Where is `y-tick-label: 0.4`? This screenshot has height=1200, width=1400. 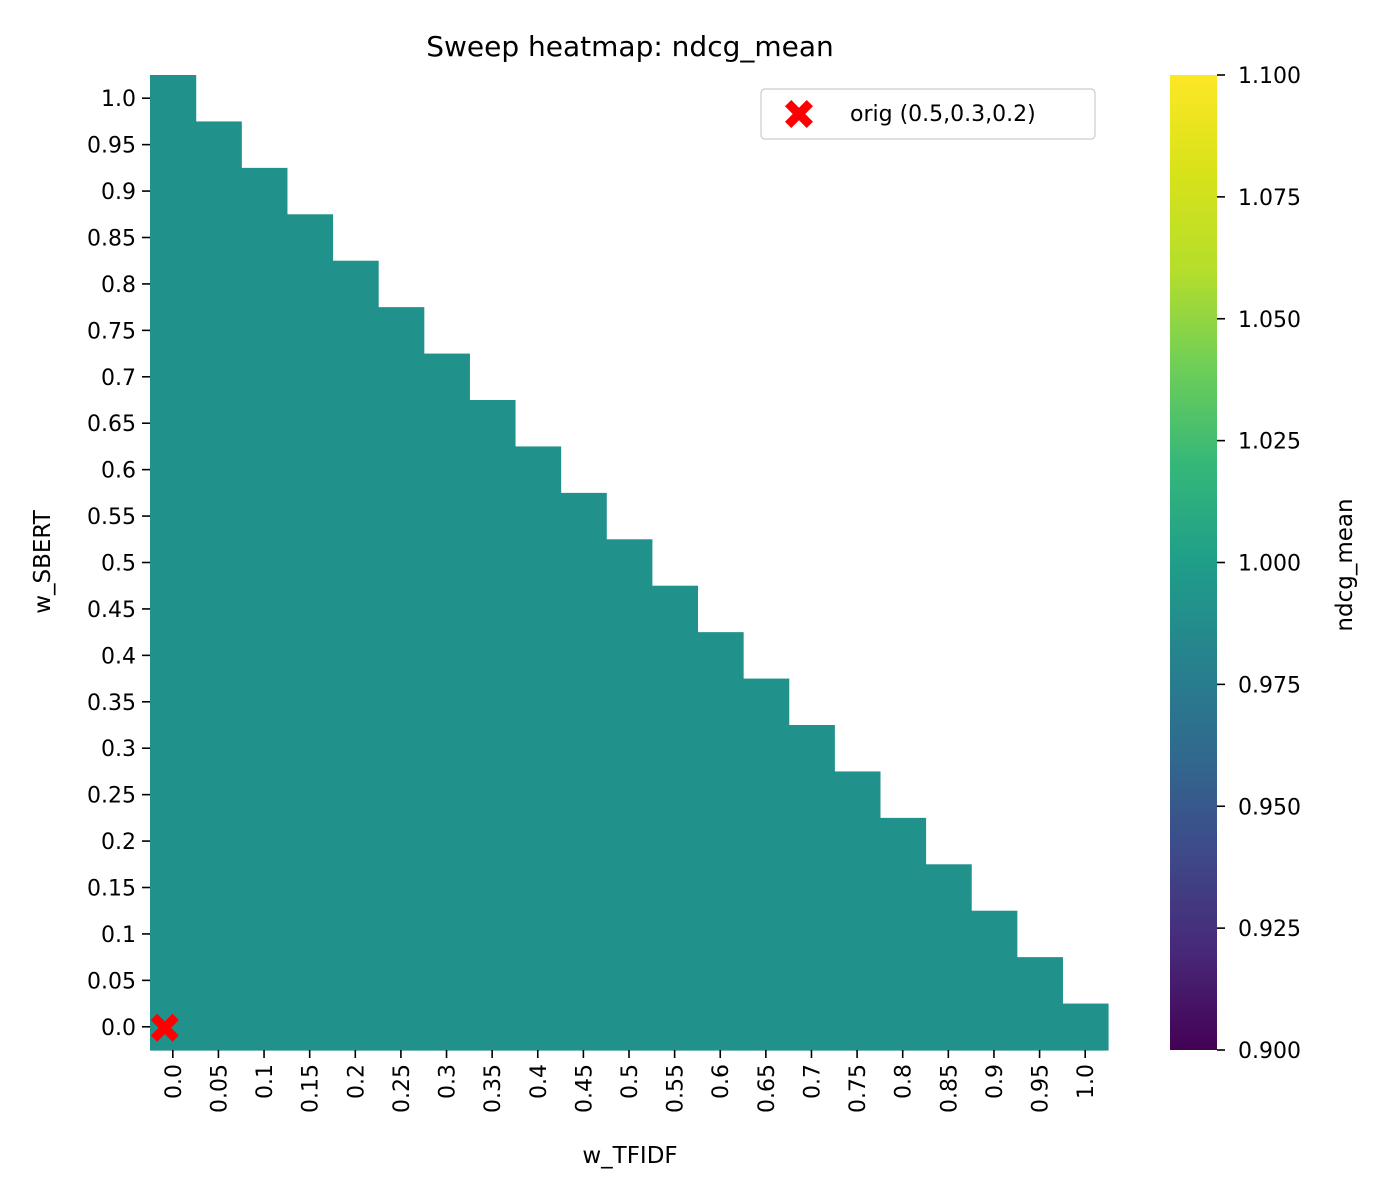 y-tick-label: 0.4 is located at coordinates (118, 656).